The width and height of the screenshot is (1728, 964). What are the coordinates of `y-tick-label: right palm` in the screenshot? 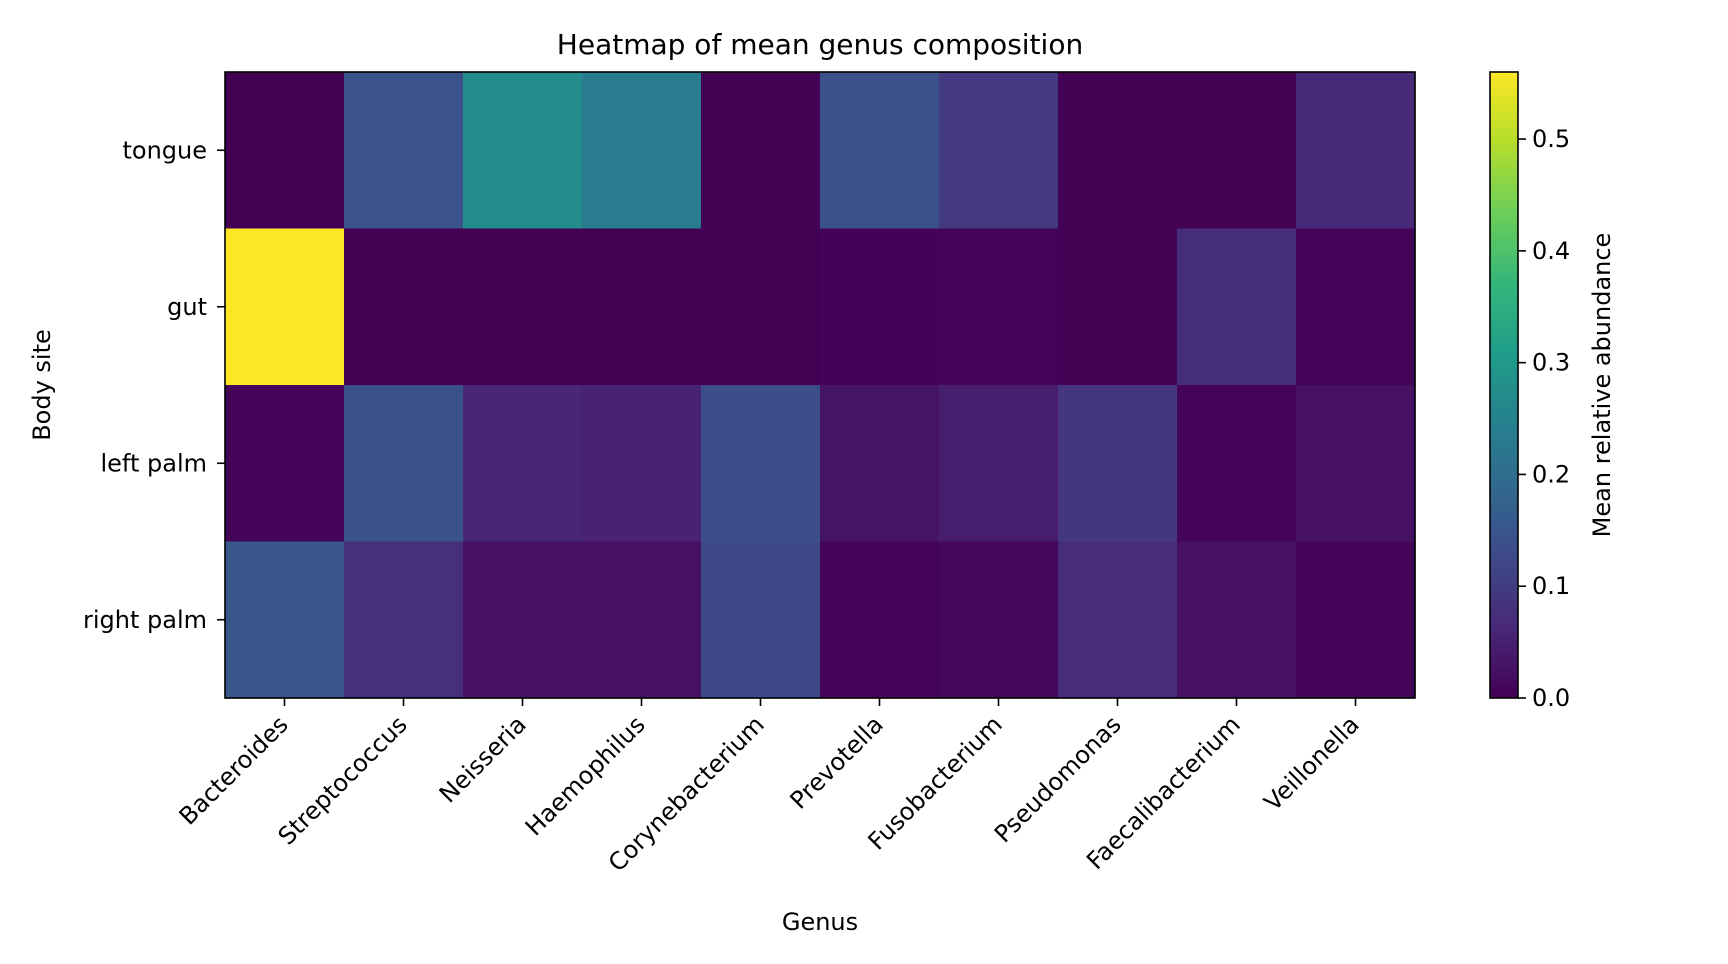 It's located at (145, 620).